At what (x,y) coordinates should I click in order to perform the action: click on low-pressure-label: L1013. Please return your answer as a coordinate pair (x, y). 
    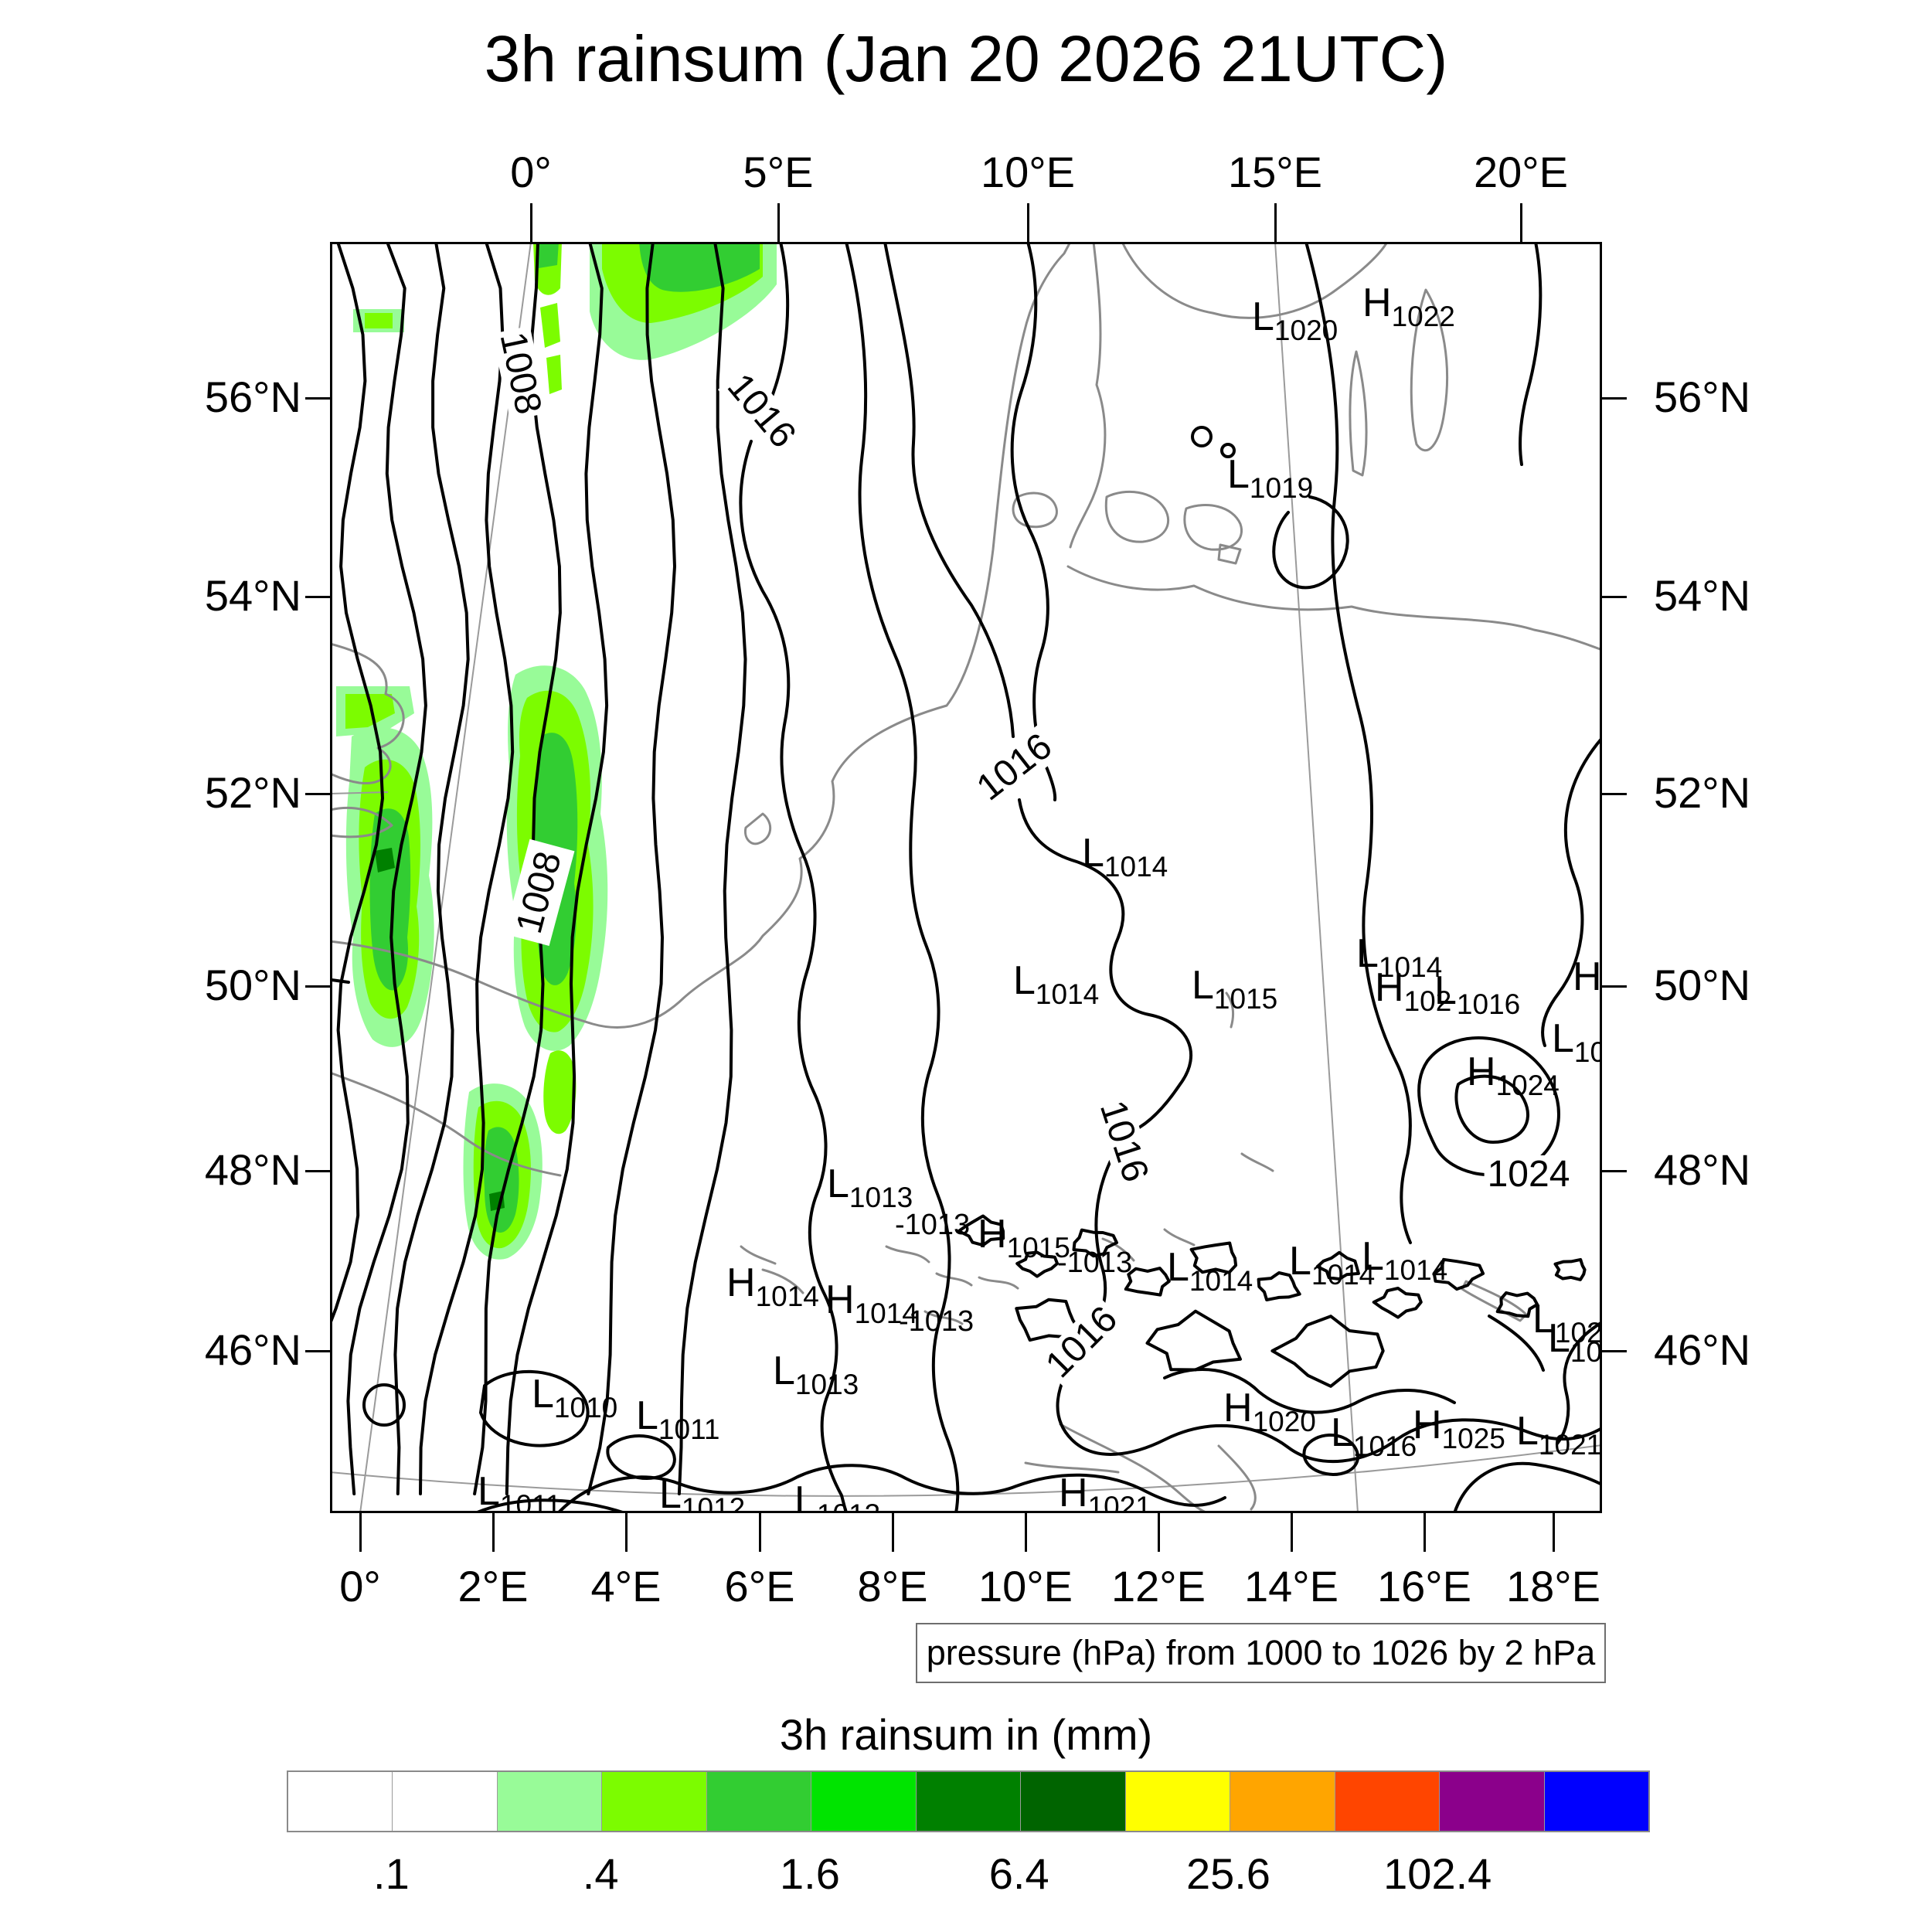
    Looking at the image, I should click on (870, 1188).